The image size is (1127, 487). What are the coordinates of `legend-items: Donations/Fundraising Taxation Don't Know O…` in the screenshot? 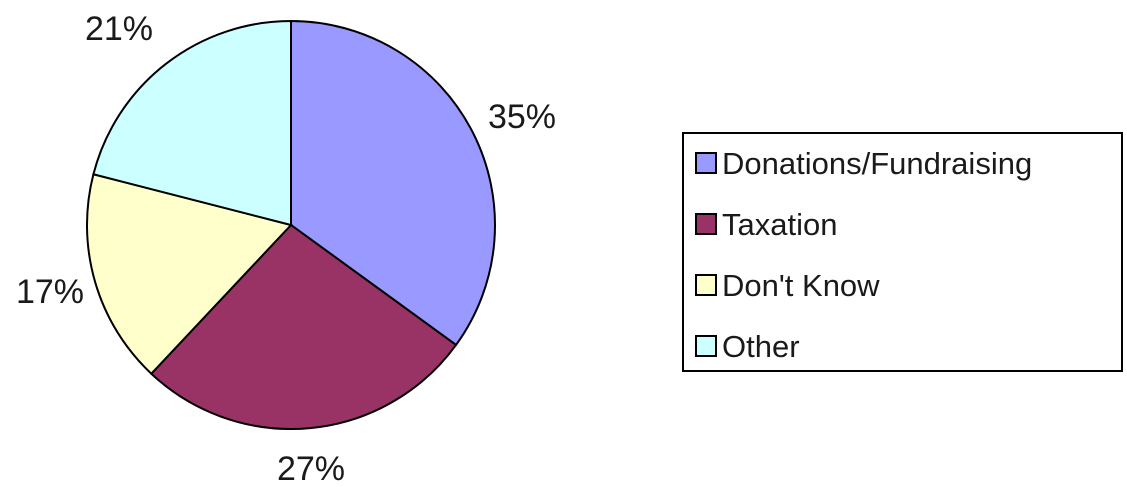 It's located at (863, 255).